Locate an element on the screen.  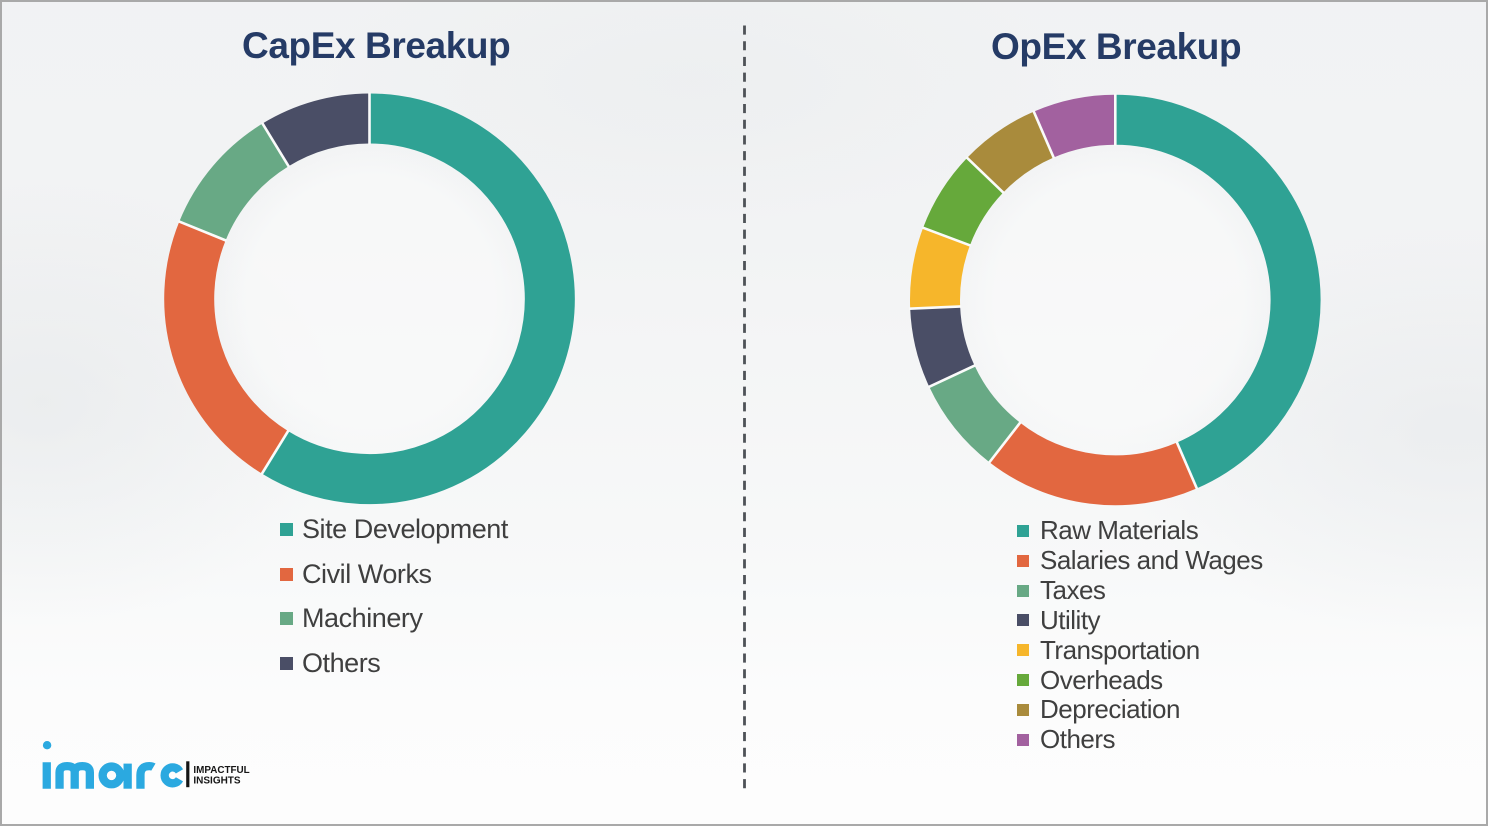
svg-text: INSIGHTS is located at coordinates (216, 780).